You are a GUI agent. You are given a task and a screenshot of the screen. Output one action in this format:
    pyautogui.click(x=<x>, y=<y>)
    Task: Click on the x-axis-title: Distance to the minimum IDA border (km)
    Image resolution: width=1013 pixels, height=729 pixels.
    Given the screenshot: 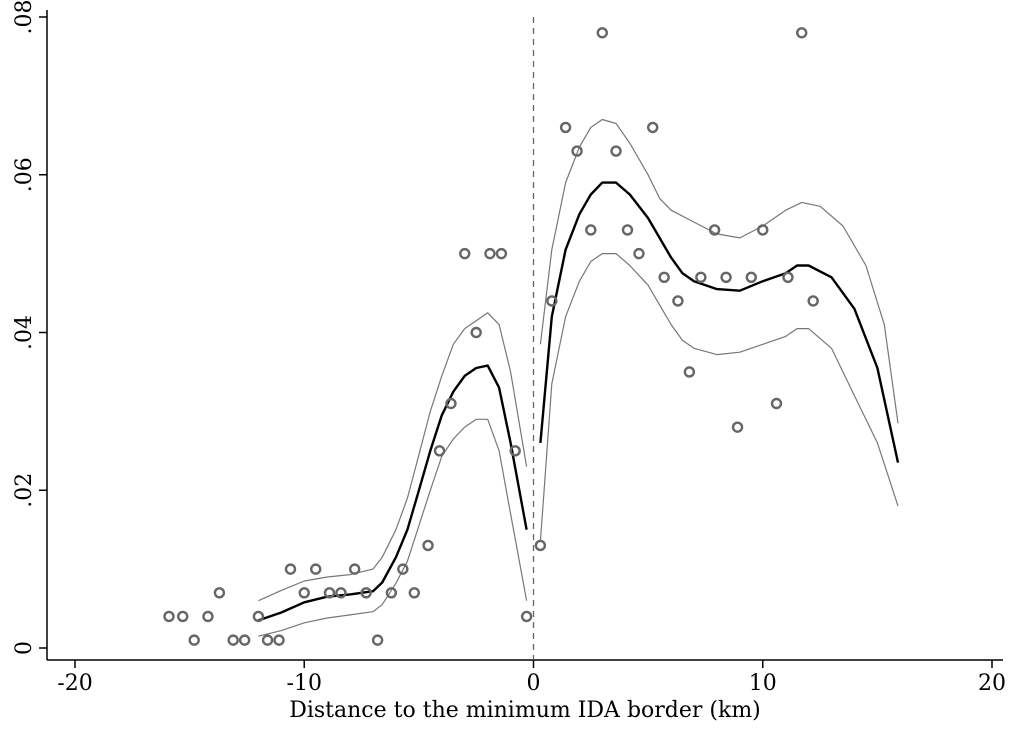 What is the action you would take?
    pyautogui.click(x=525, y=710)
    